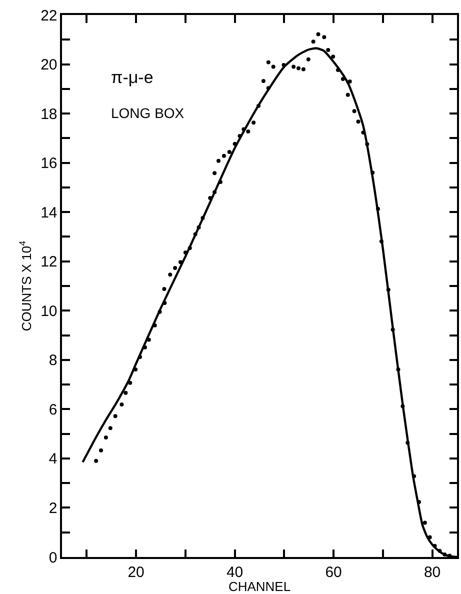 This screenshot has width=461, height=594. Describe the element at coordinates (132, 77) in the screenshot. I see `annotation: π-μ-e` at that location.